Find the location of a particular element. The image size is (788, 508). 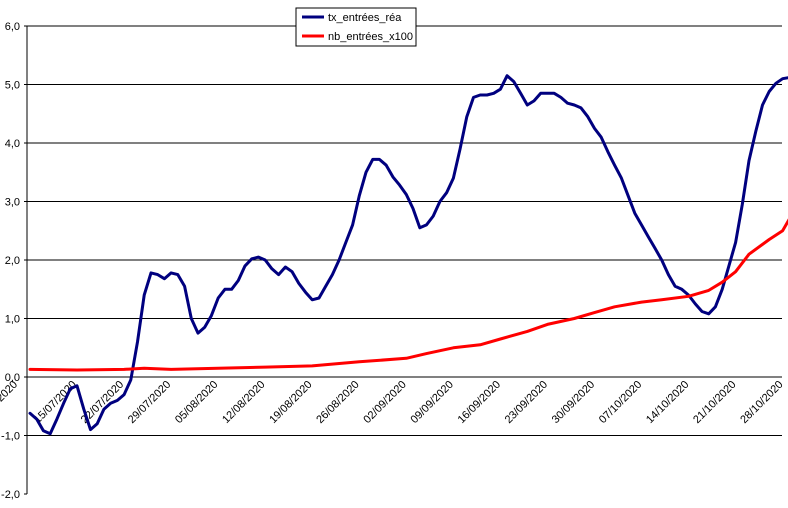

x-tick-label: 09/09/2020 is located at coordinates (432, 402).